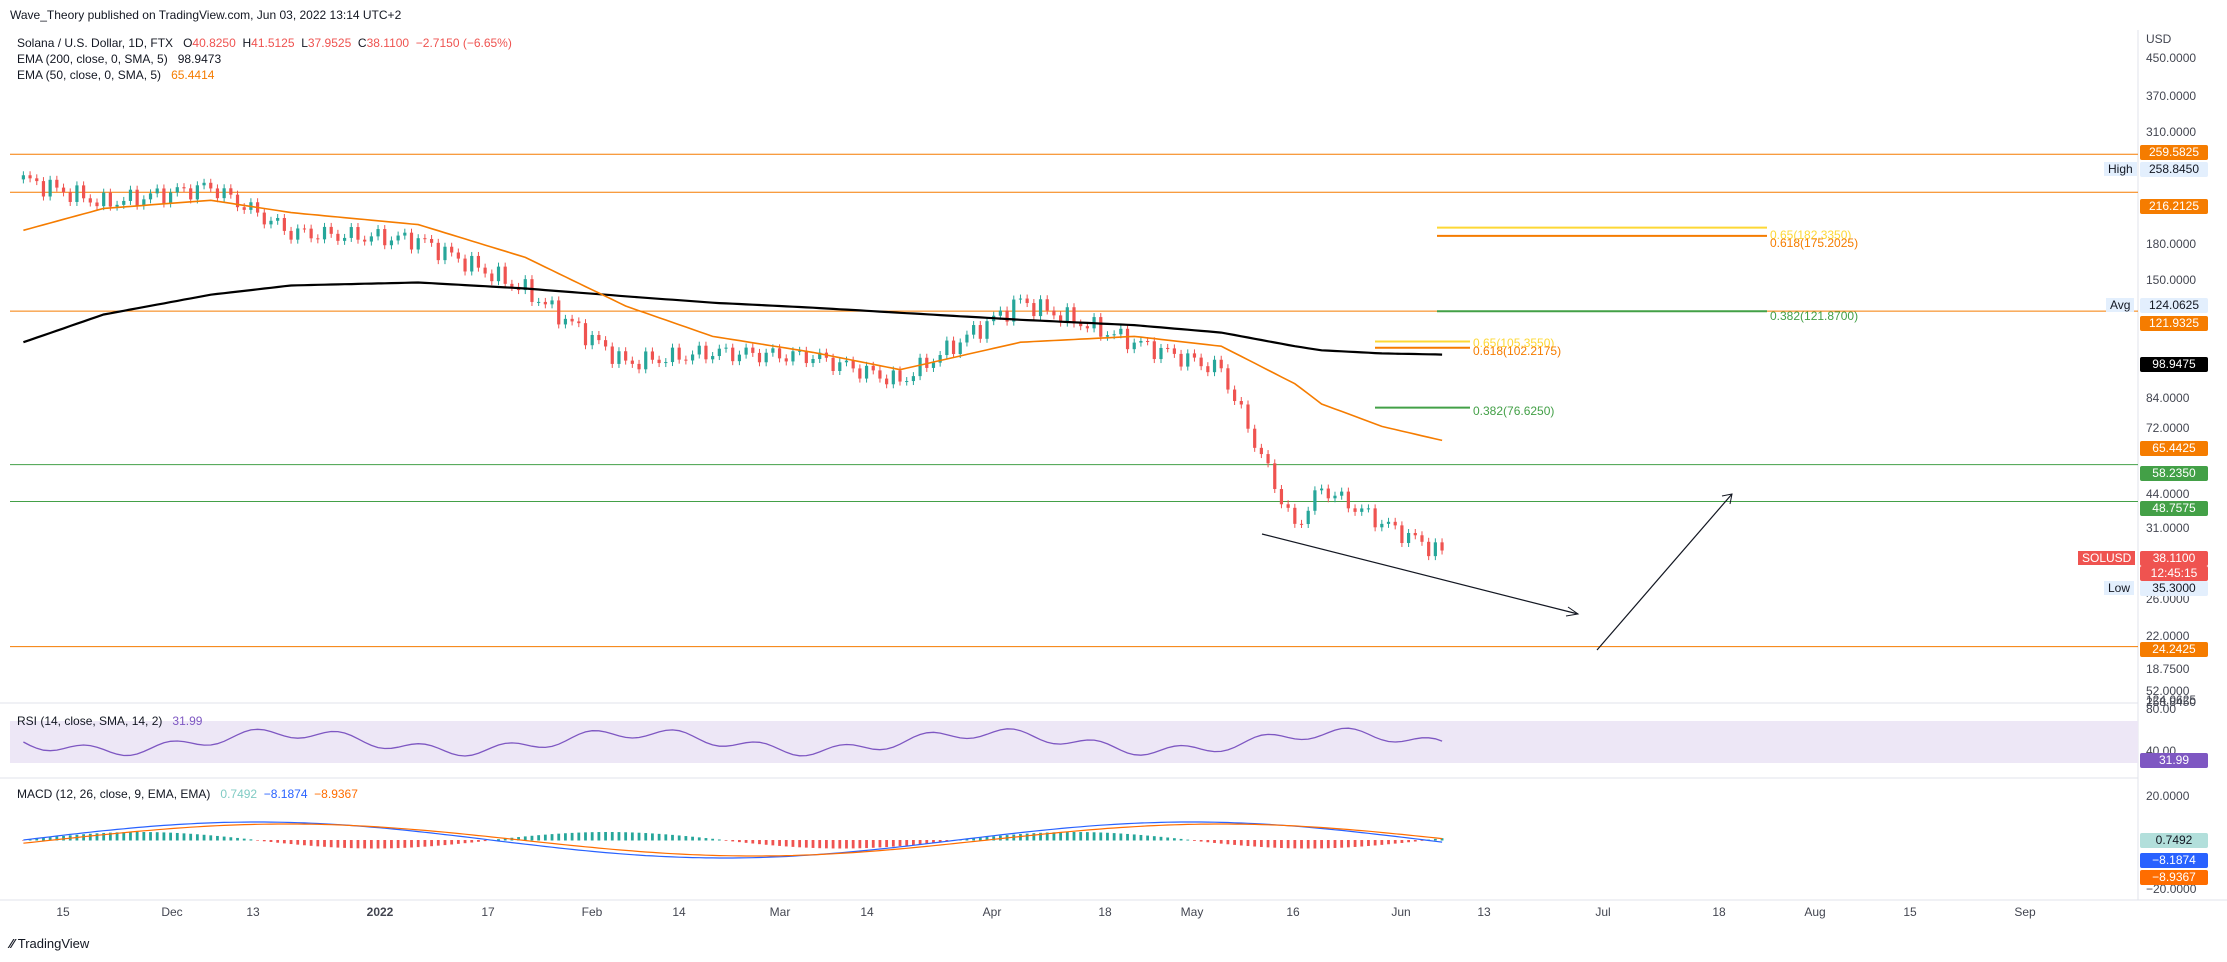 This screenshot has width=2227, height=962. Describe the element at coordinates (2168, 428) in the screenshot. I see `price-tick: 72.0000` at that location.